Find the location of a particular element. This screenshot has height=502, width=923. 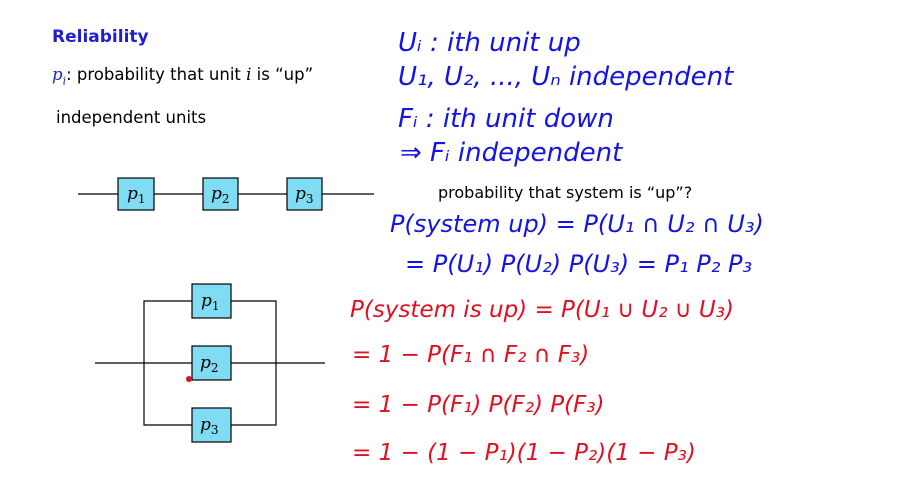

definition-line: pi: probability that unit i is “up” is located at coordinates (182, 76).